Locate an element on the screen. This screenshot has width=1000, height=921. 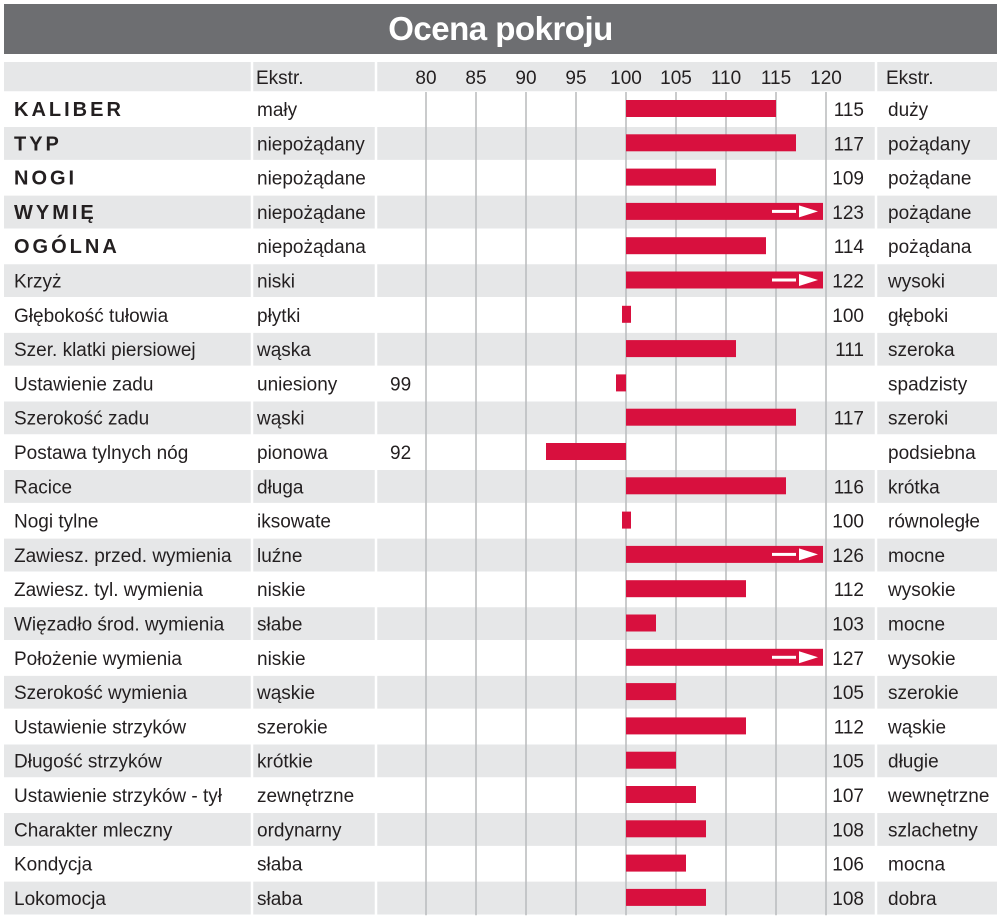
high-extreme-label: równoległe is located at coordinates (934, 522).